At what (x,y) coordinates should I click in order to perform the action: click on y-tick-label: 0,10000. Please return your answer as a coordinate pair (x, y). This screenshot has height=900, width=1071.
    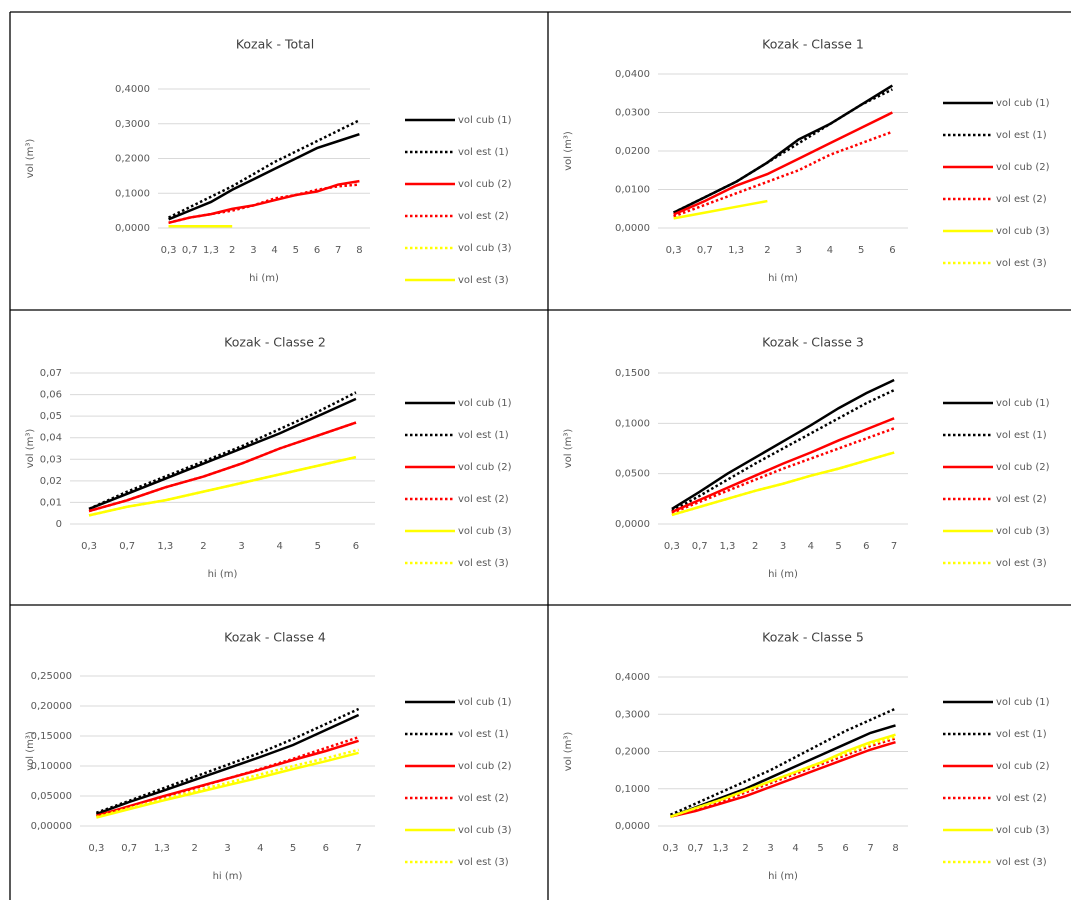
    Looking at the image, I should click on (51, 766).